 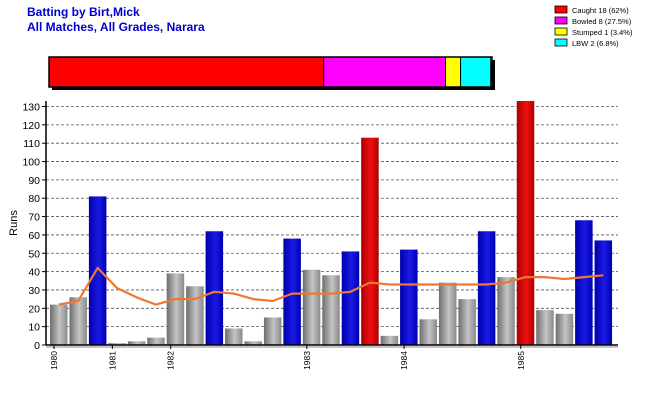 I want to click on x-year-label: 1985, so click(x=521, y=360).